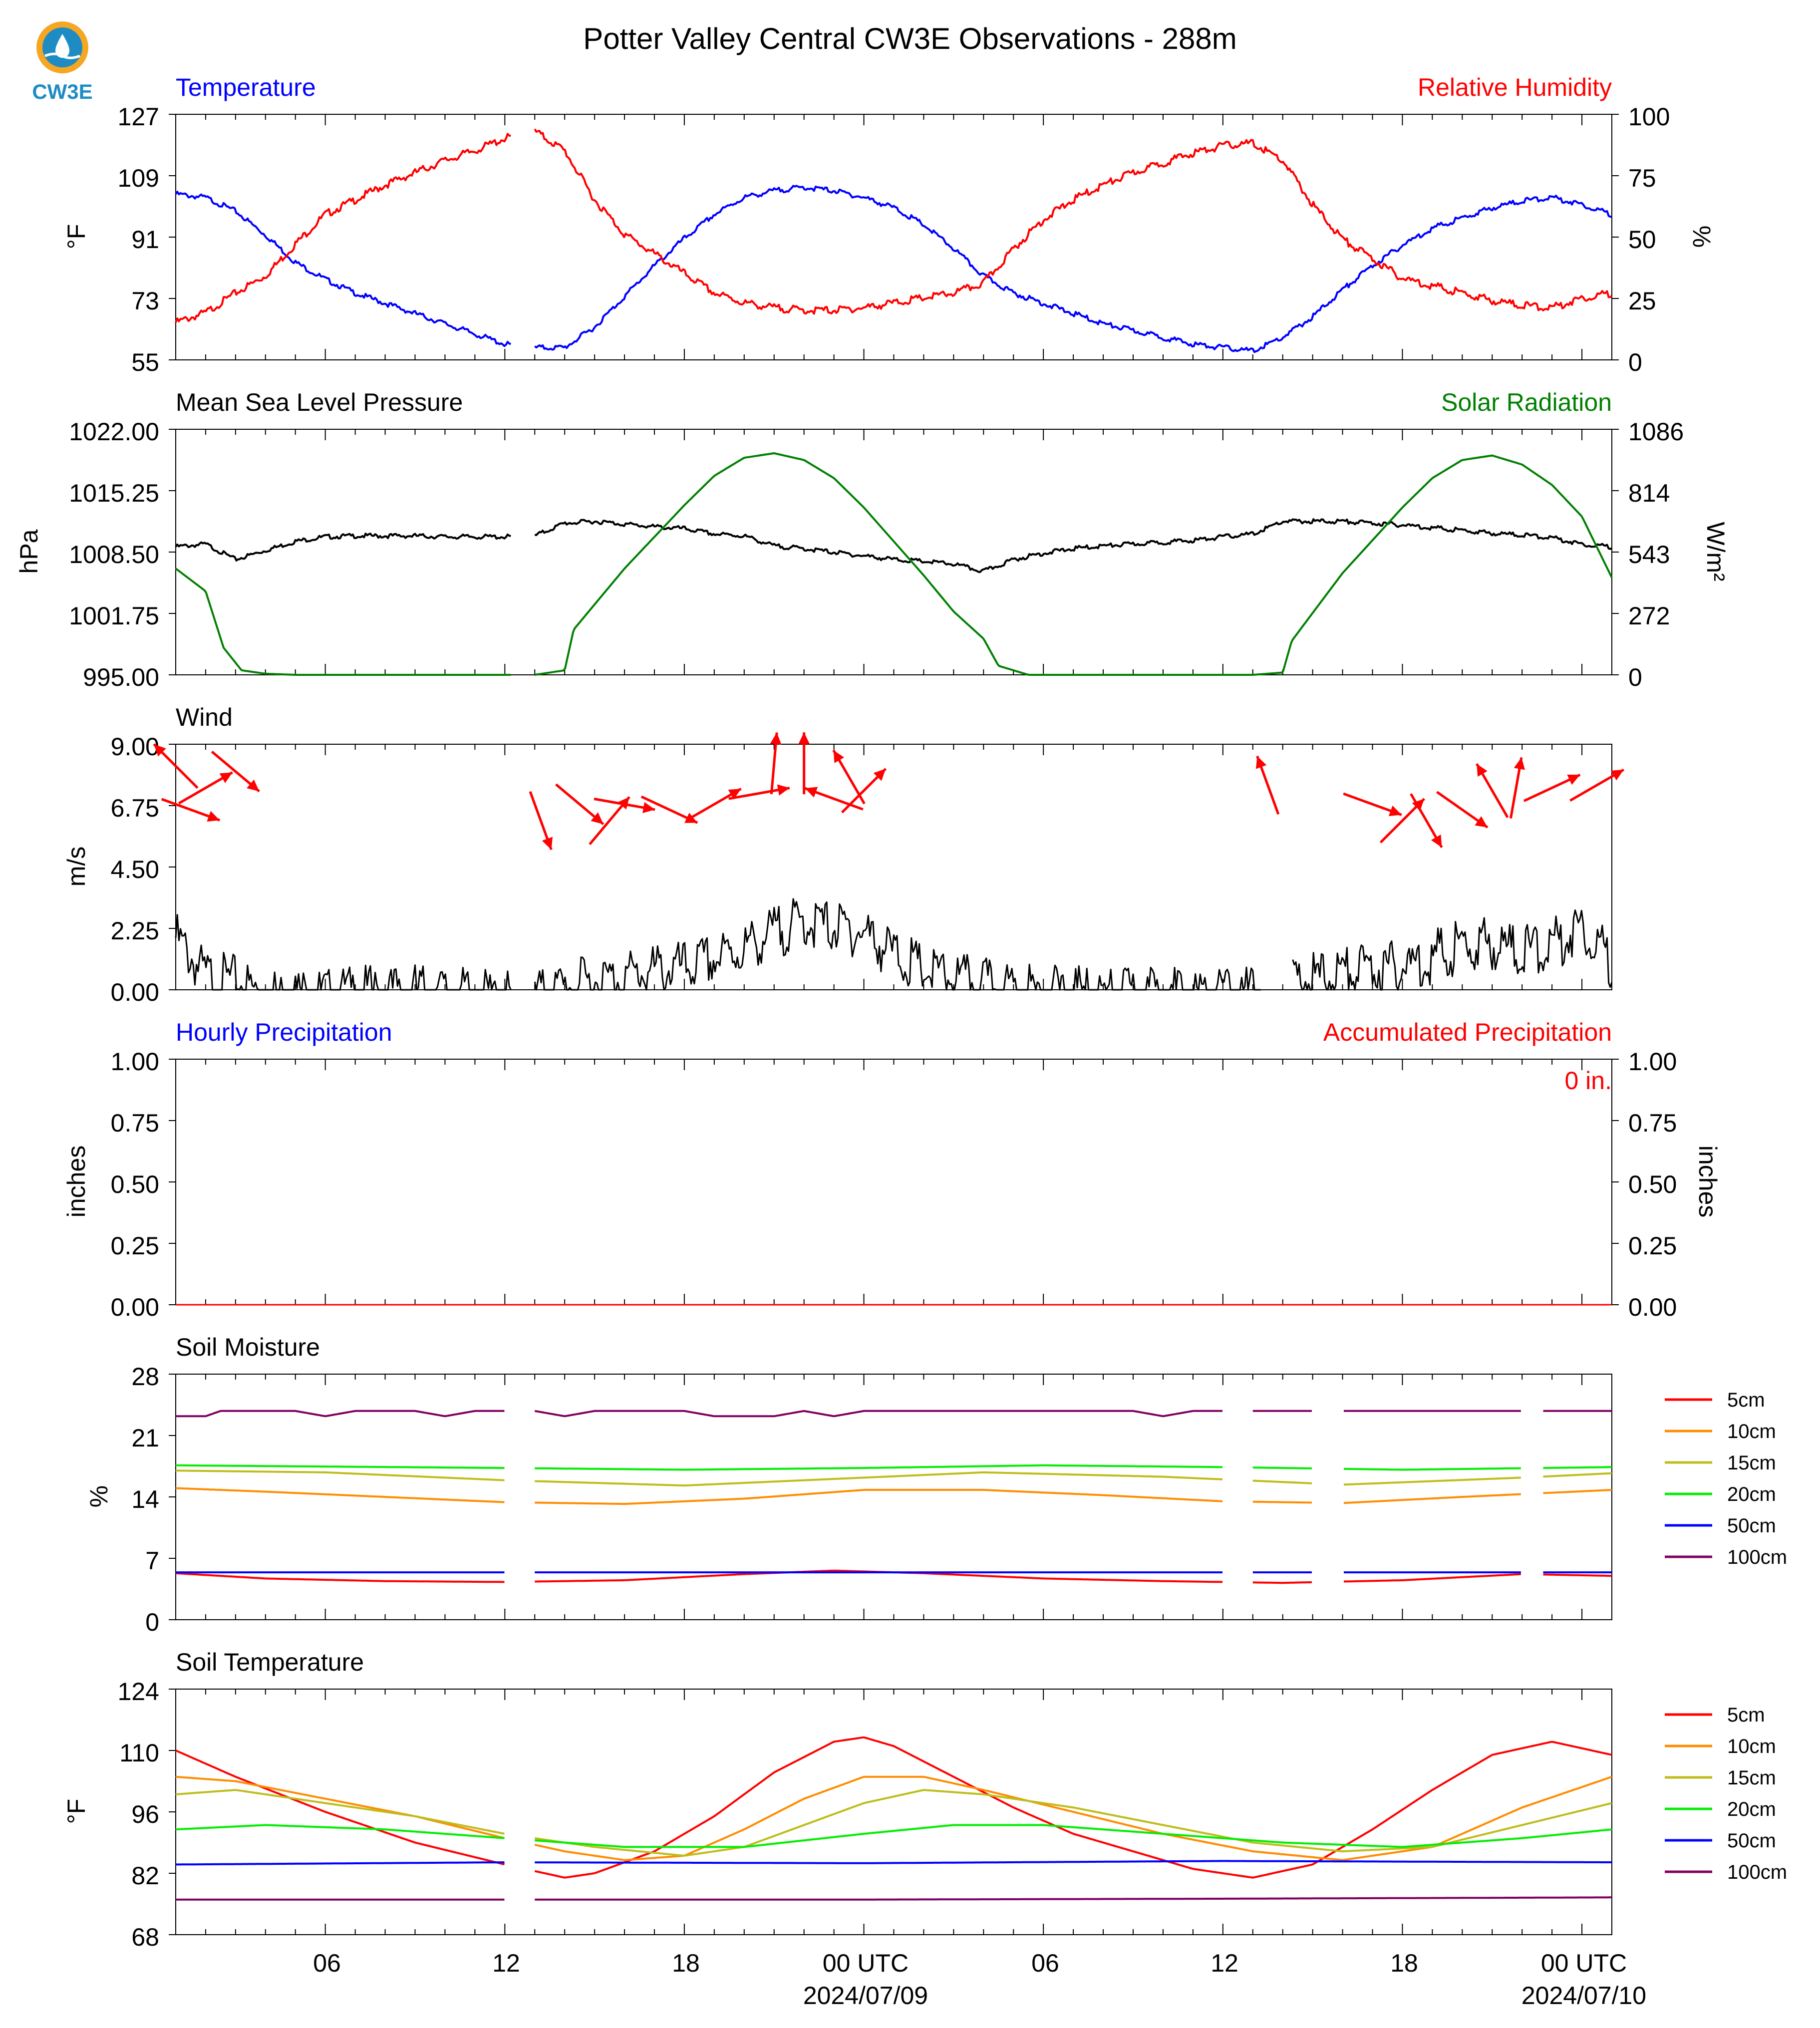 The width and height of the screenshot is (1820, 2028). What do you see at coordinates (152, 1622) in the screenshot?
I see `soil-moisture-tick: 0` at bounding box center [152, 1622].